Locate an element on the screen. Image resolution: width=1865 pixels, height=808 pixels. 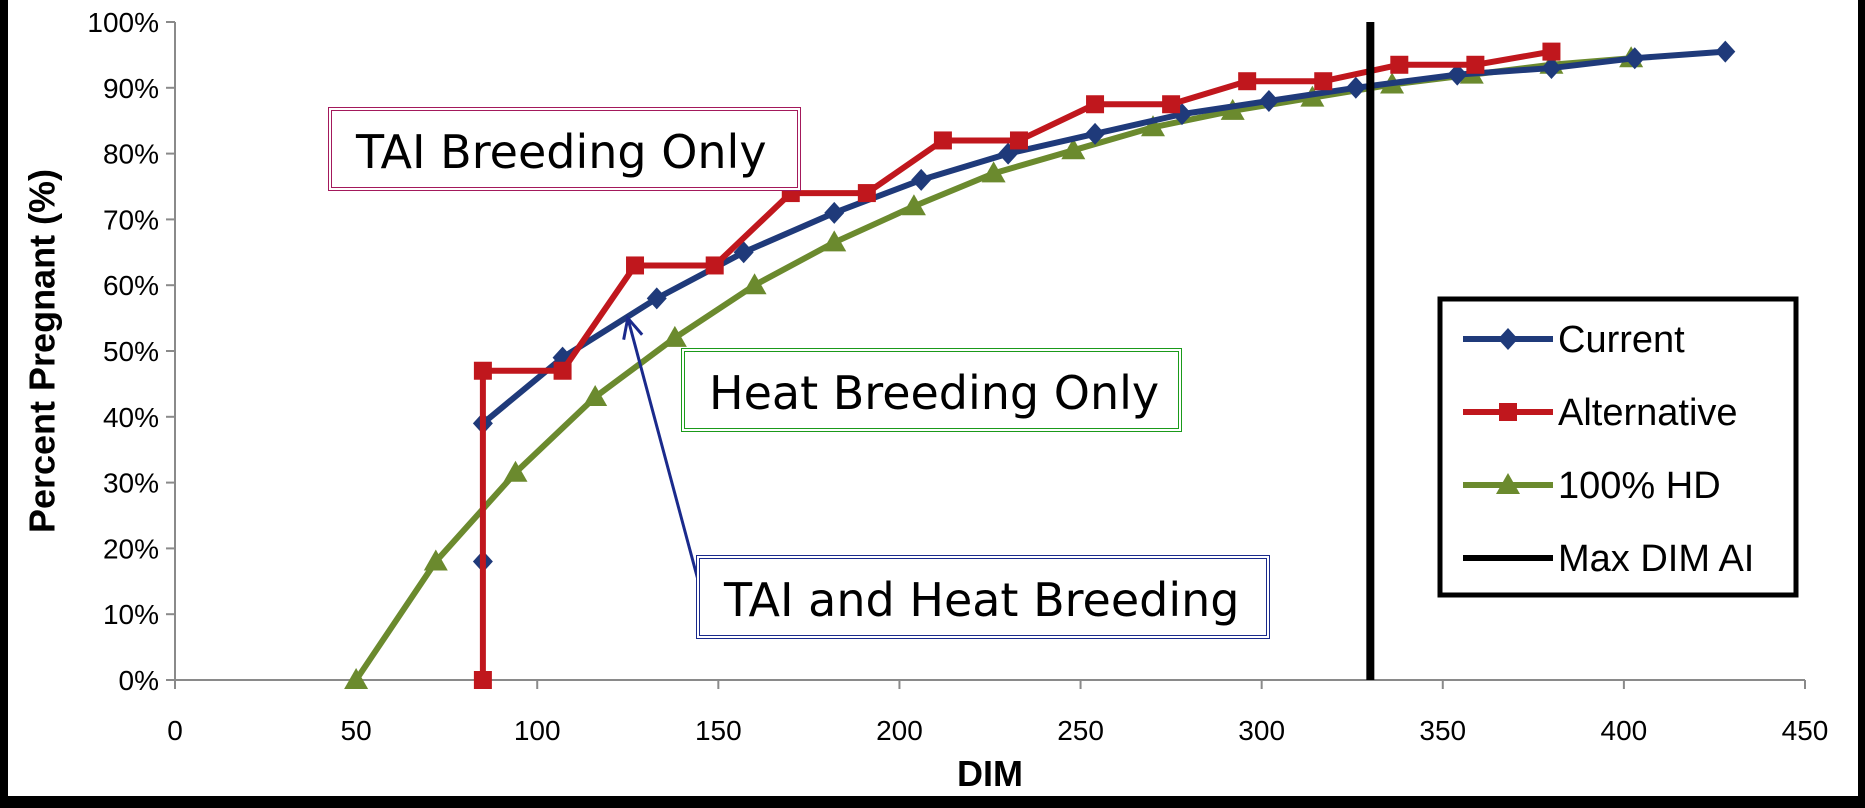
legend-marker-alternative is located at coordinates (1508, 412).